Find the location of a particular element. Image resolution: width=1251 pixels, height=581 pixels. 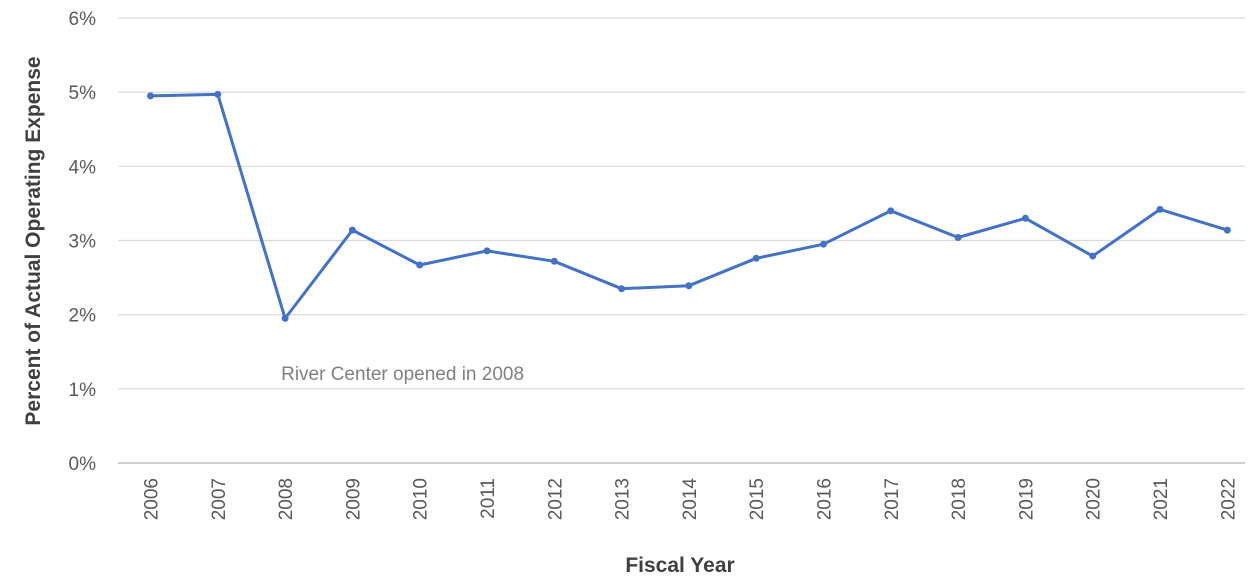

x-tick-label-2014: 2014 is located at coordinates (690, 499).